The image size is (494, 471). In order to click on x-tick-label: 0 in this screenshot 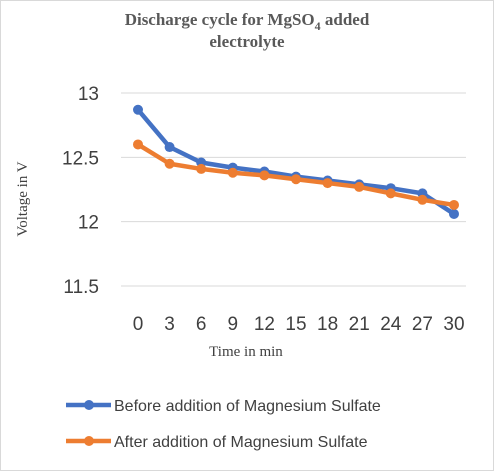, I will do `click(138, 324)`.